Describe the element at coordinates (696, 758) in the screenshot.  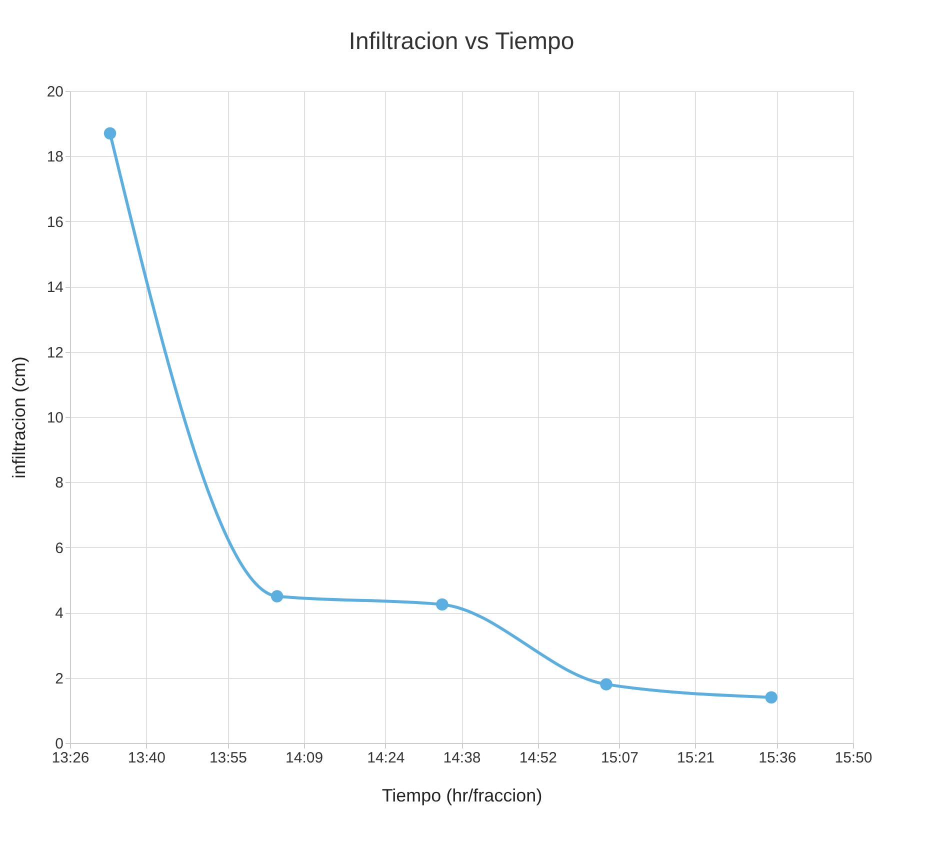
I see `x-tick-label: 15:21` at that location.